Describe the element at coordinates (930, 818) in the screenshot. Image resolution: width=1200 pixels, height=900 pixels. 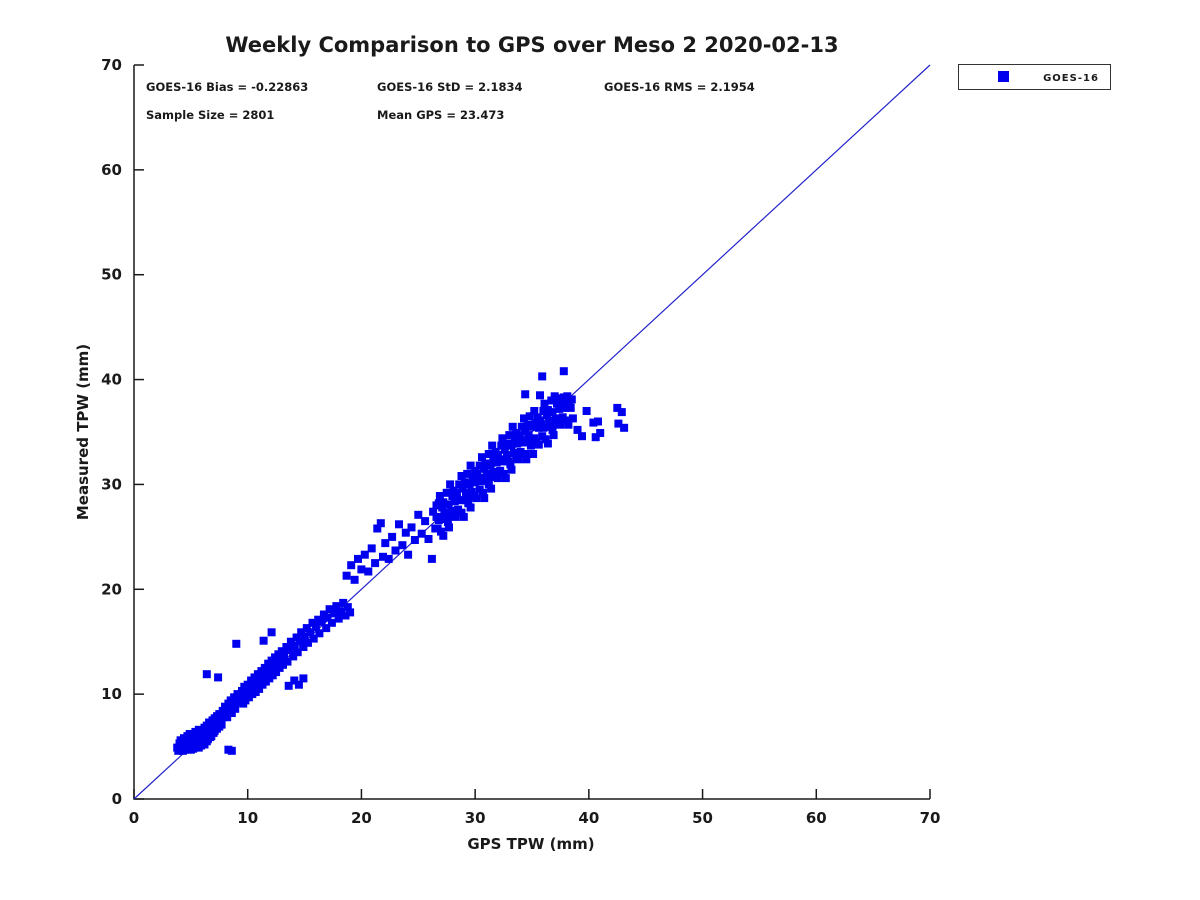
I see `x-tick-label: 70` at that location.